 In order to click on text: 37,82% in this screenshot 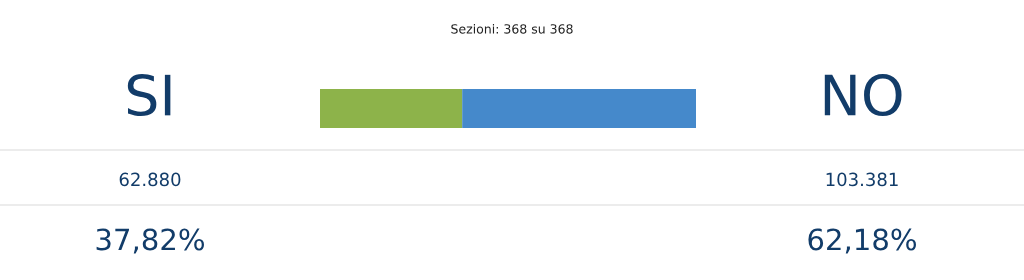, I will do `click(150, 241)`.